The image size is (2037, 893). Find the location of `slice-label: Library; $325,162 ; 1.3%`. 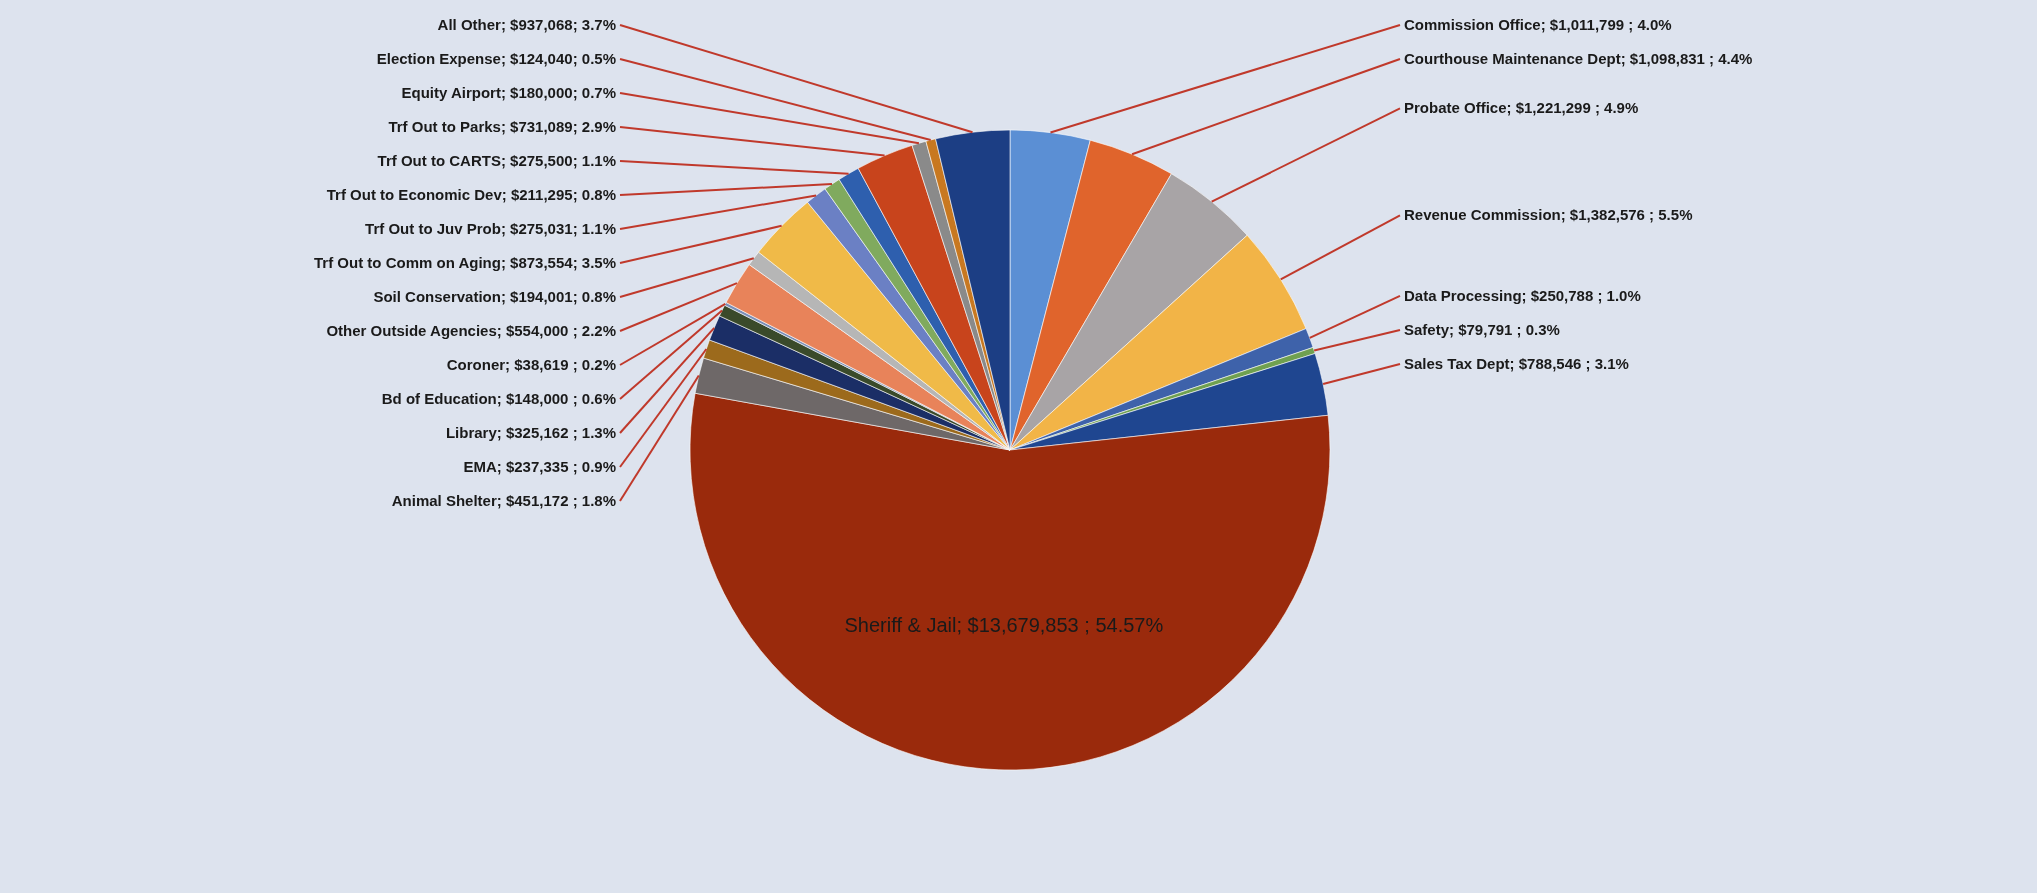

slice-label: Library; $325,162 ; 1.3% is located at coordinates (530, 432).